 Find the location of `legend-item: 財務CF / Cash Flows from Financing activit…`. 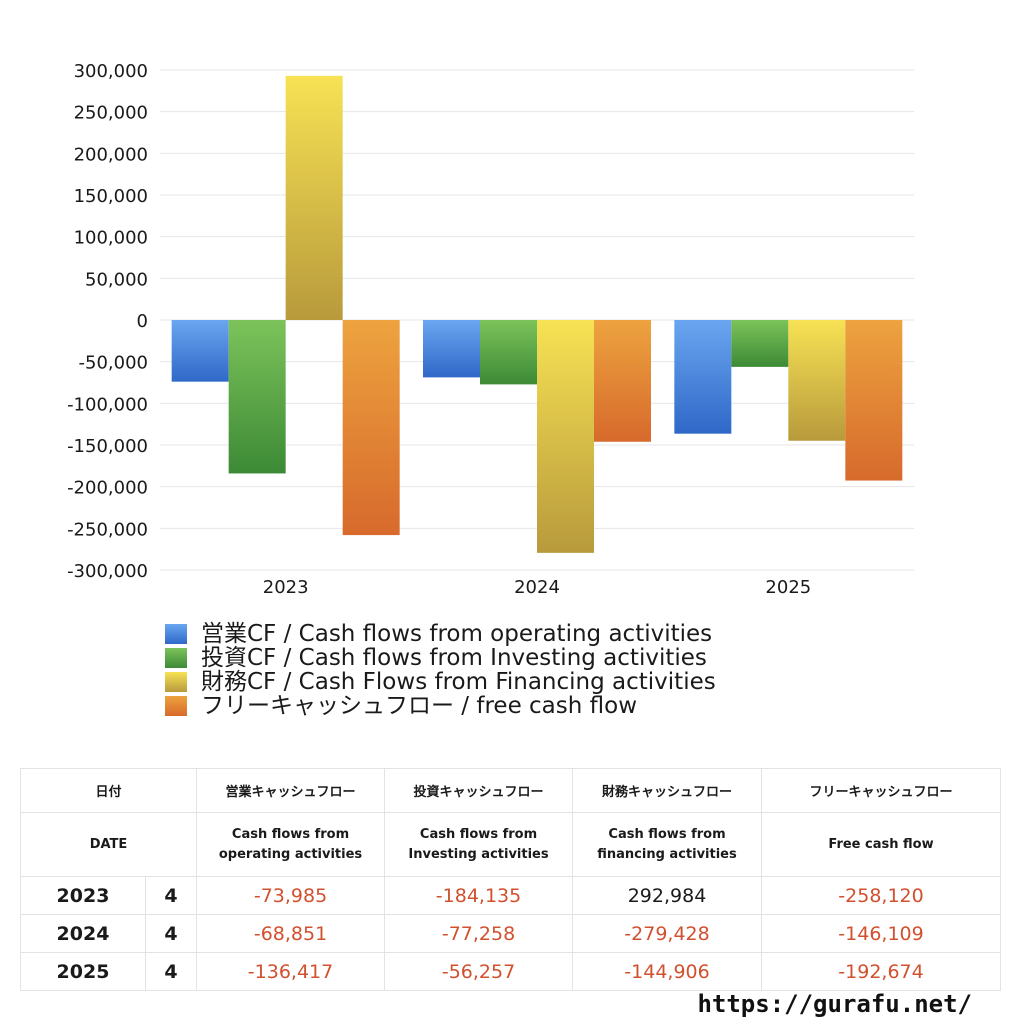

legend-item: 財務CF / Cash Flows from Financing activit… is located at coordinates (440, 682).